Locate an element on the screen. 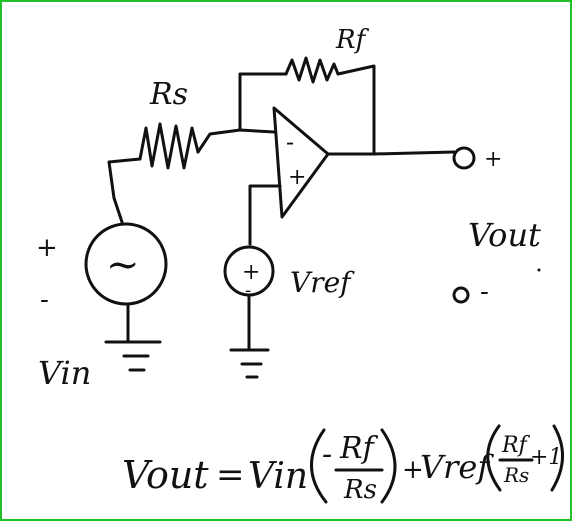 This screenshot has width=572, height=521. opamp-minus-label: - is located at coordinates (290, 142).